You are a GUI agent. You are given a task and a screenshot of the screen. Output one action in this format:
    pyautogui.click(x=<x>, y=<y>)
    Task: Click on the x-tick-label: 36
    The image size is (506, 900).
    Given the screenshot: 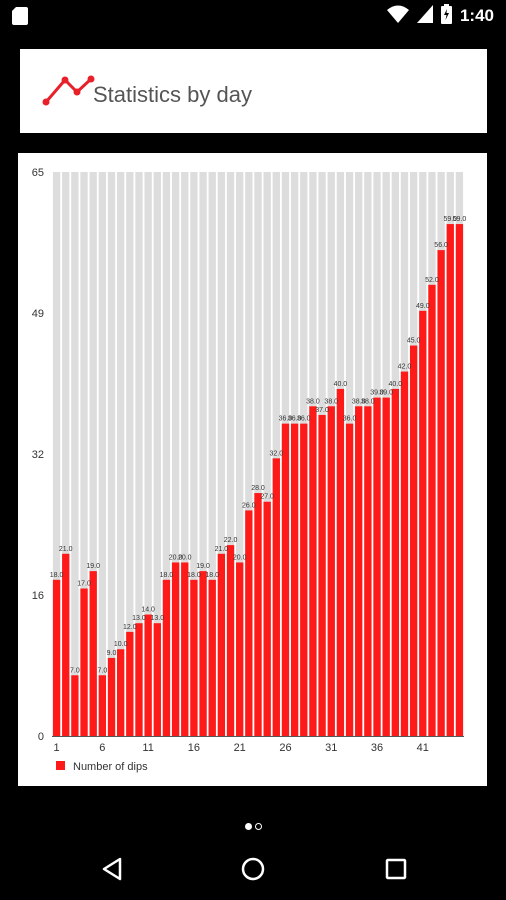 What is the action you would take?
    pyautogui.click(x=377, y=748)
    